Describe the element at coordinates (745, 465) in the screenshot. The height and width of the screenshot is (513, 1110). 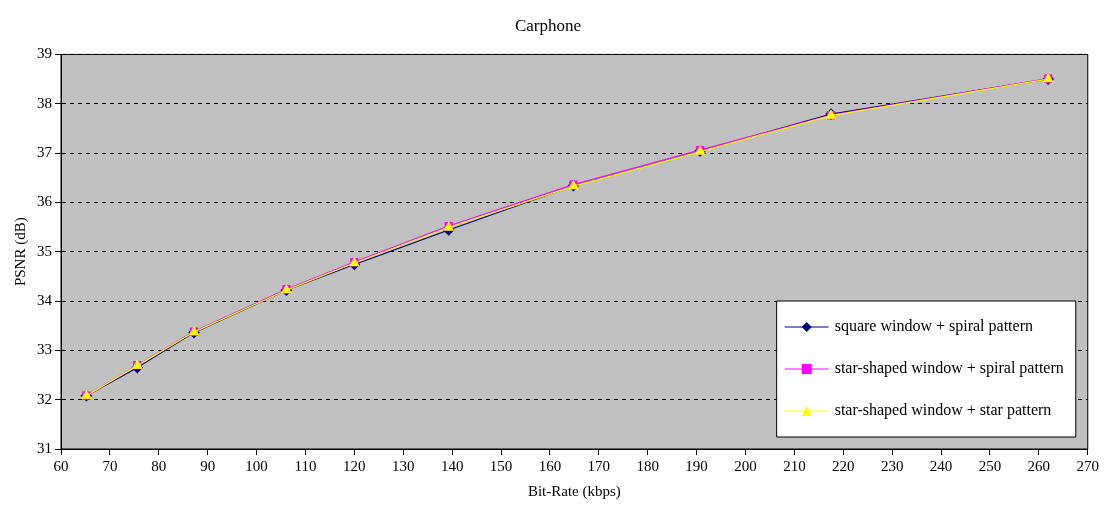
I see `x-tick-label: 200` at that location.